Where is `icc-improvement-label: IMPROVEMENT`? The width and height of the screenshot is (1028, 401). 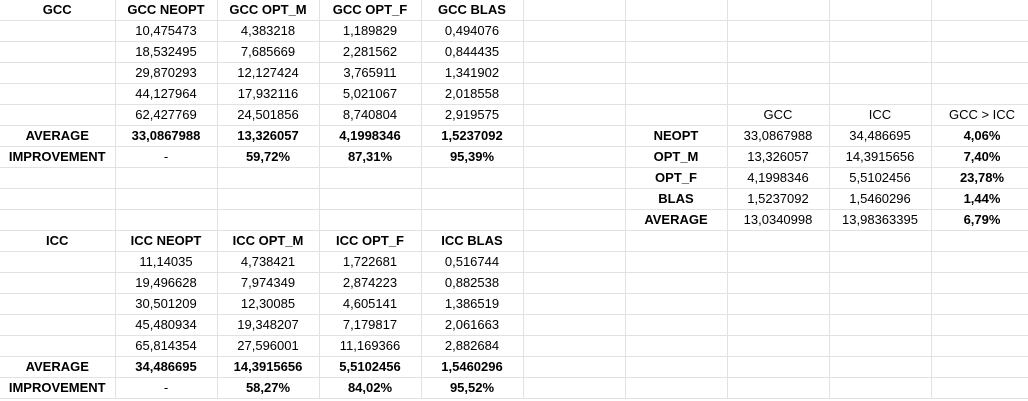
icc-improvement-label: IMPROVEMENT is located at coordinates (58, 388).